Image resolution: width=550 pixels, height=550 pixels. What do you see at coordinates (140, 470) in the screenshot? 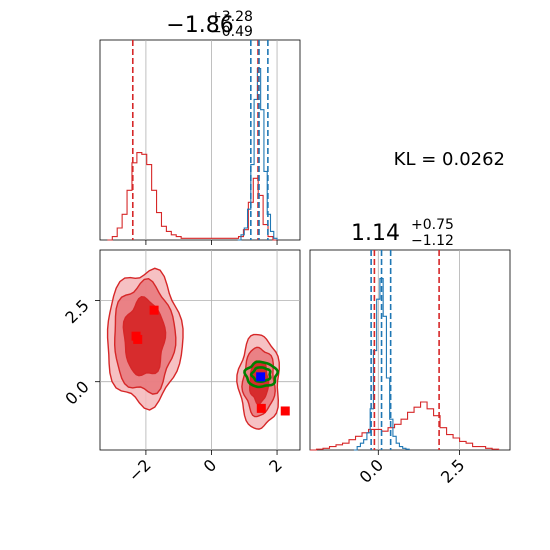
I see `bl-xtick-label-0: −2` at bounding box center [140, 470].